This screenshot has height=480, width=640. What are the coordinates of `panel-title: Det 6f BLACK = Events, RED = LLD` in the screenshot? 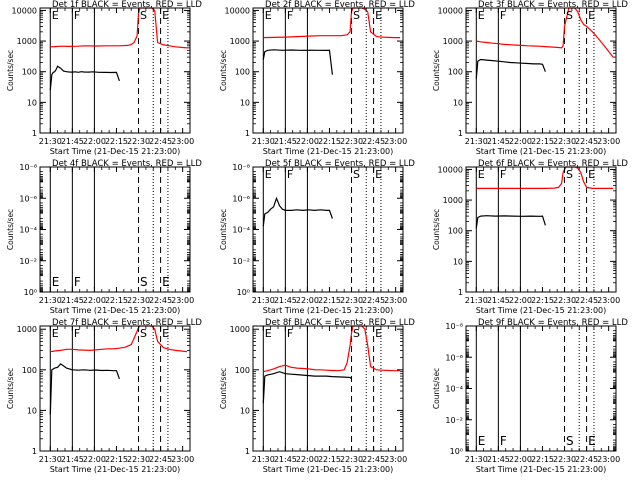 It's located at (553, 164).